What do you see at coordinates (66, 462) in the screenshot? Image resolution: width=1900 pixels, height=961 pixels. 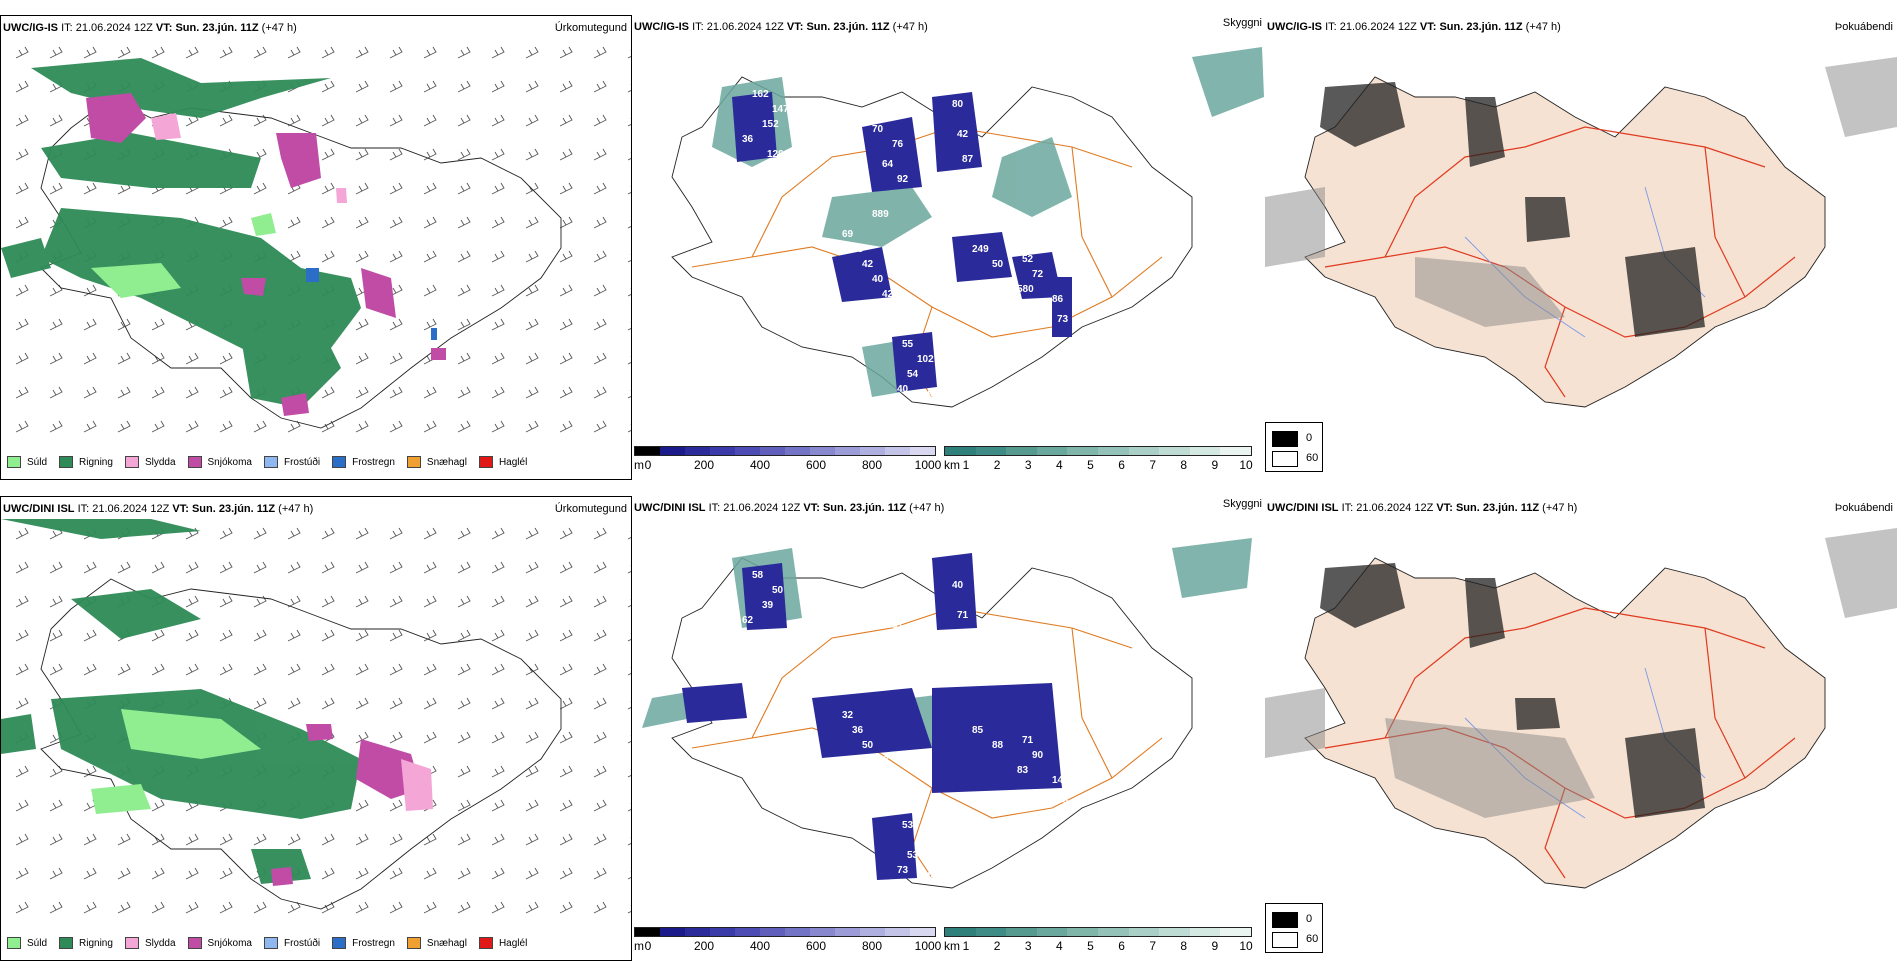 I see `legend-swatch` at bounding box center [66, 462].